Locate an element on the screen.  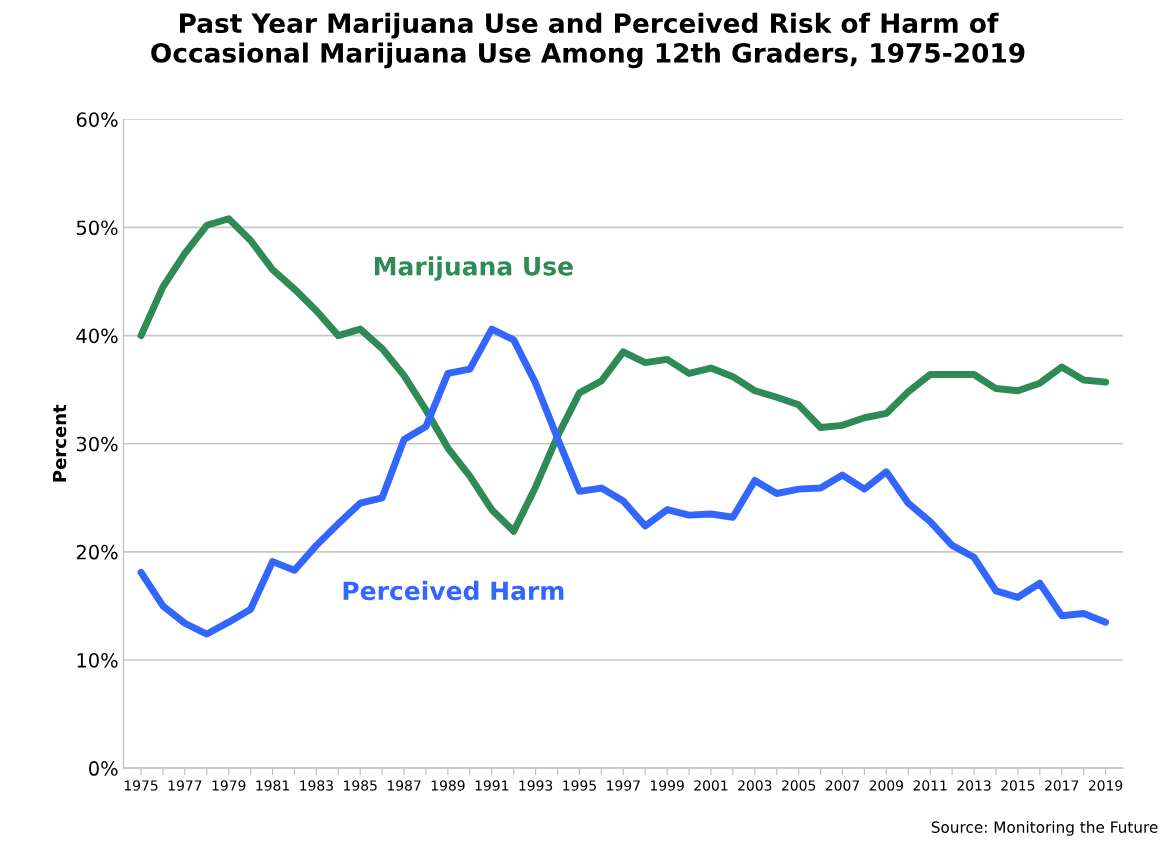
x-tick-label: 1977 is located at coordinates (185, 785).